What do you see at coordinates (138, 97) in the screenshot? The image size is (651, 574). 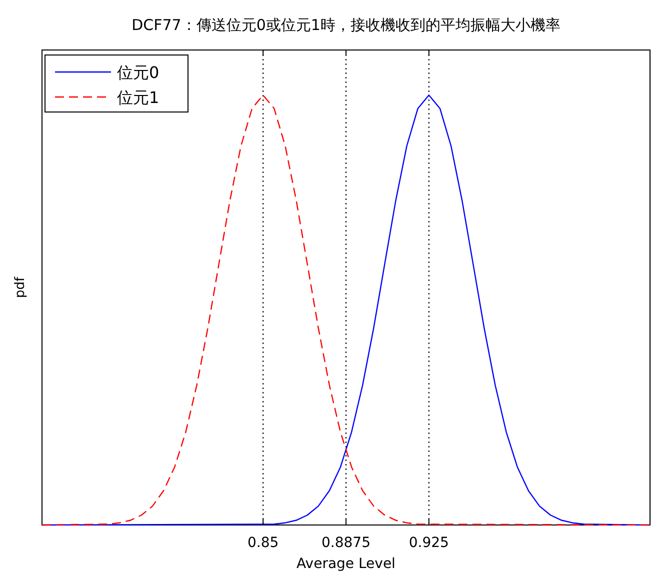 I see `legend-label: 位元1` at bounding box center [138, 97].